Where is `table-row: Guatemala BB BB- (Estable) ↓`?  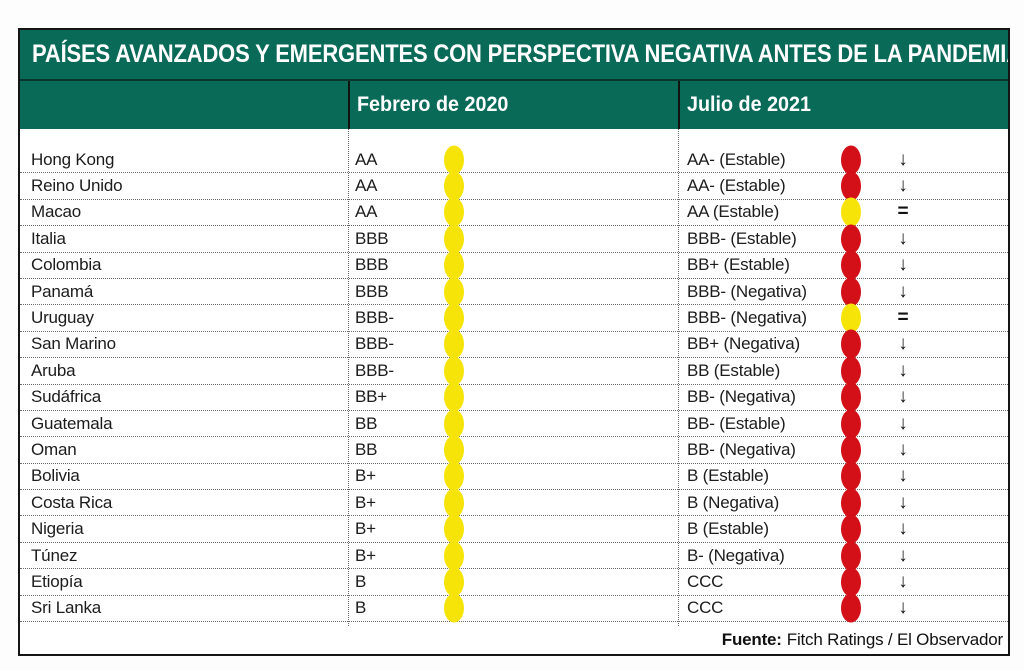 table-row: Guatemala BB BB- (Estable) ↓ is located at coordinates (514, 424).